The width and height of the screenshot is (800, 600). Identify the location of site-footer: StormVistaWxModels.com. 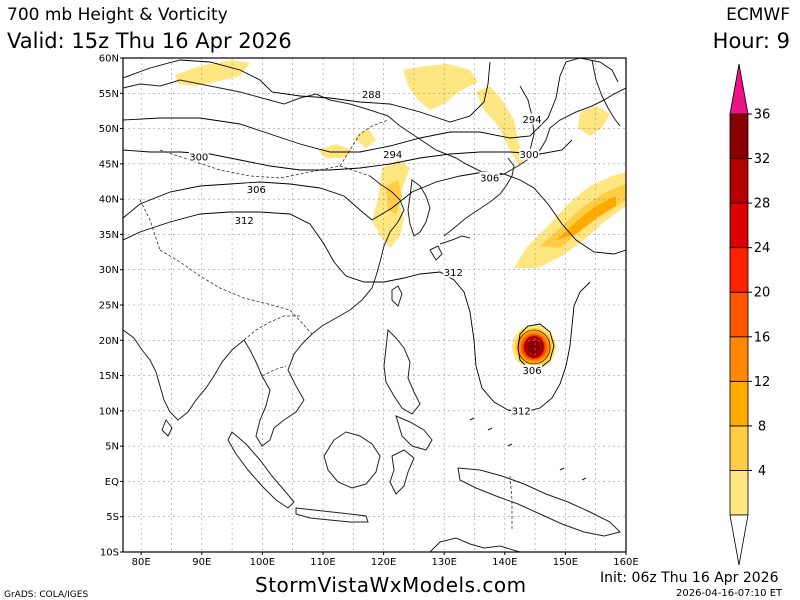
(391, 585).